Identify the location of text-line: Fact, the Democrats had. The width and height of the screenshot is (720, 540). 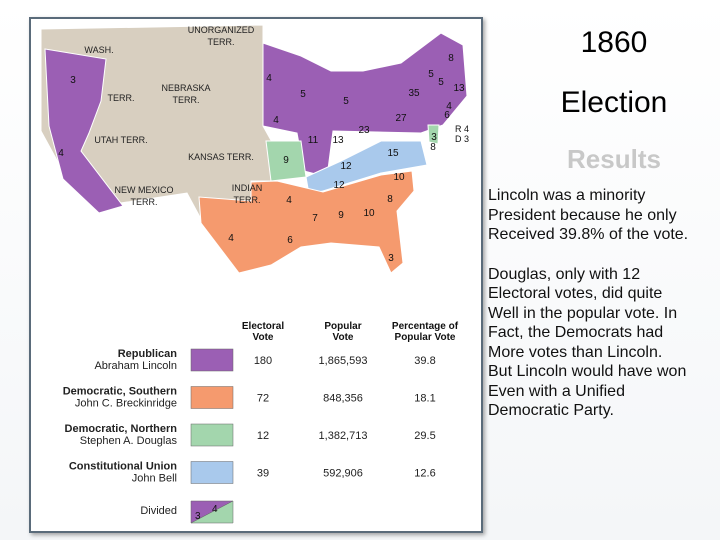
(576, 332).